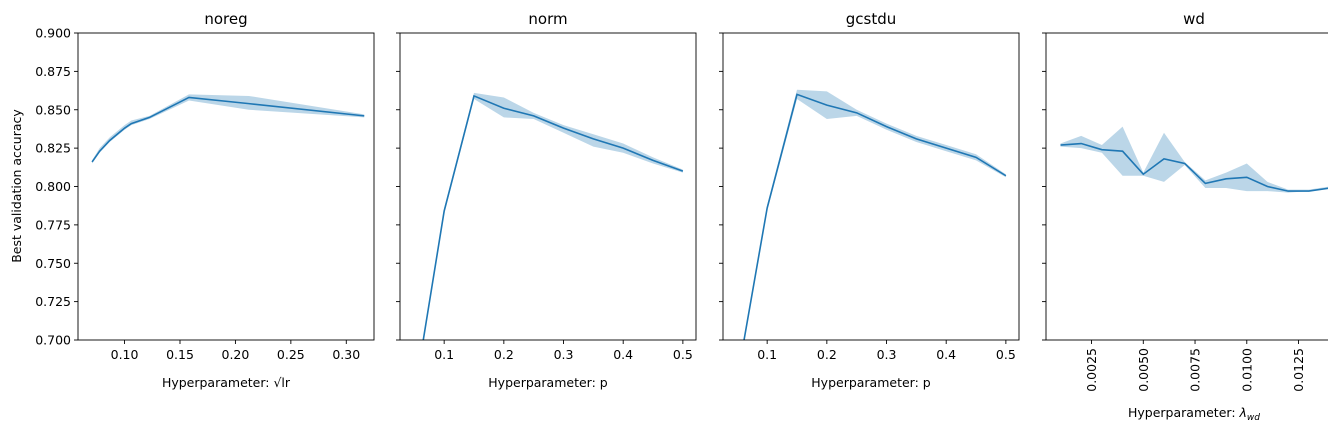 The width and height of the screenshot is (1328, 431). Describe the element at coordinates (871, 19) in the screenshot. I see `panel-title: gcstdu` at that location.